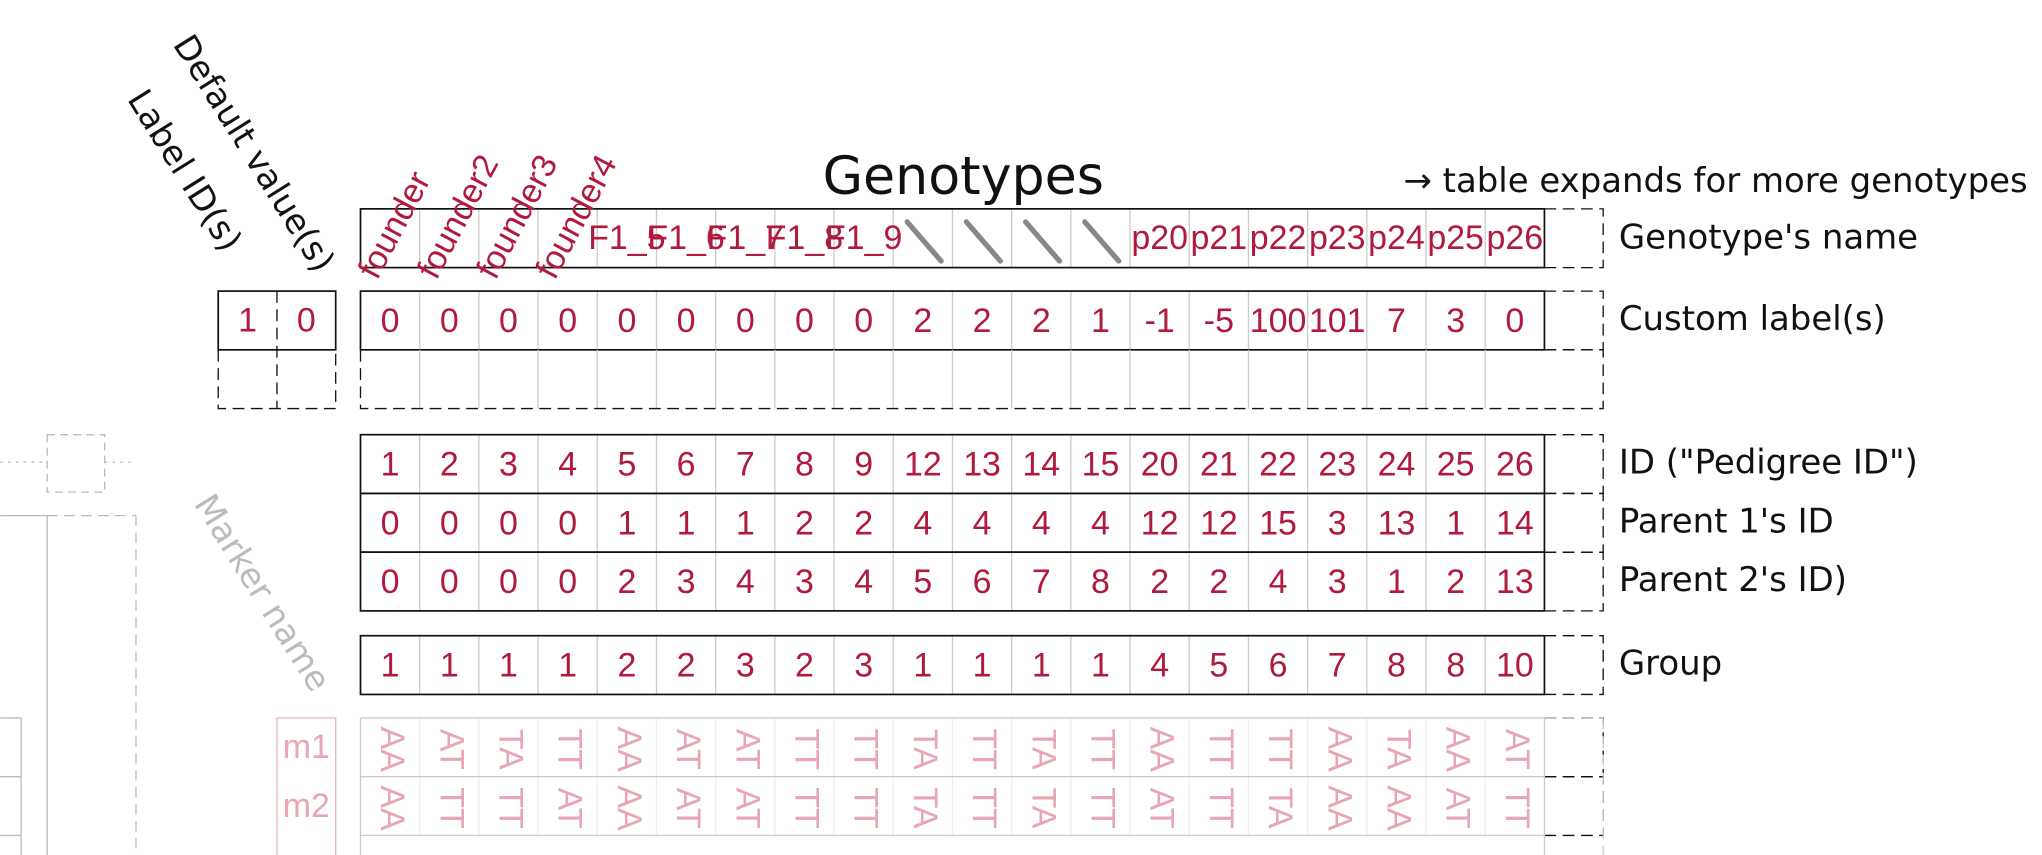 Image resolution: width=2042 pixels, height=855 pixels. Describe the element at coordinates (1455, 238) in the screenshot. I see `genotype-name: p25` at that location.